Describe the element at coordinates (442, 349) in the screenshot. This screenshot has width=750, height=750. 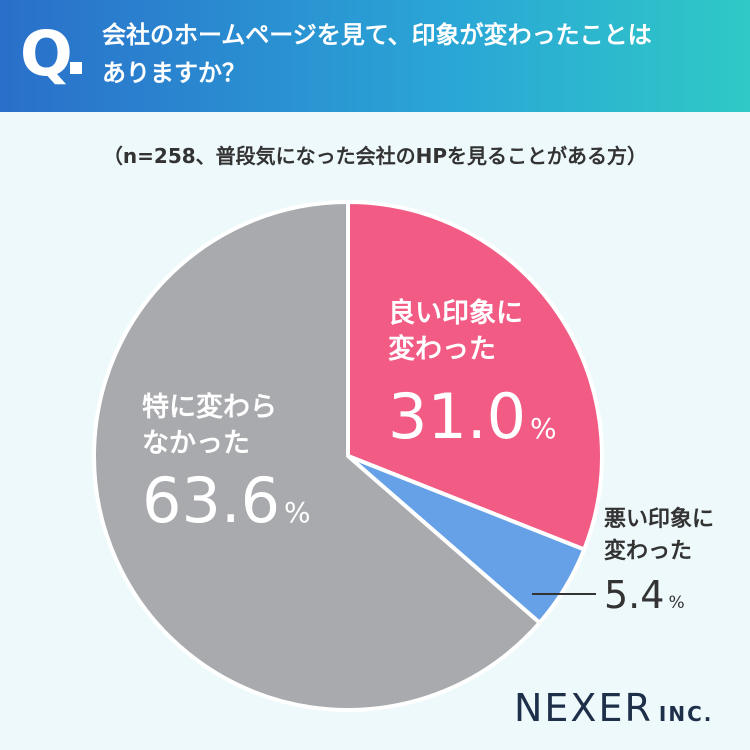
I see `slice-label-1-line-2: 変わった` at that location.